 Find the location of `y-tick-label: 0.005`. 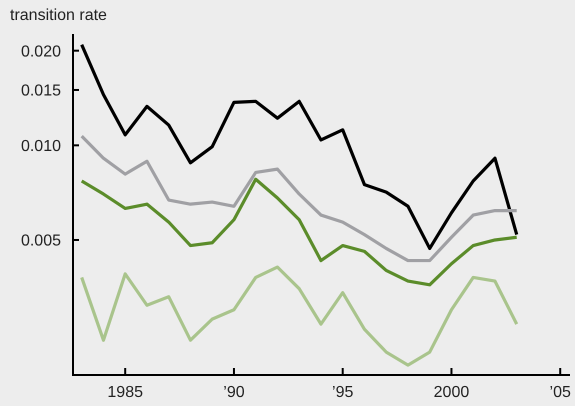

y-tick-label: 0.005 is located at coordinates (41, 241).